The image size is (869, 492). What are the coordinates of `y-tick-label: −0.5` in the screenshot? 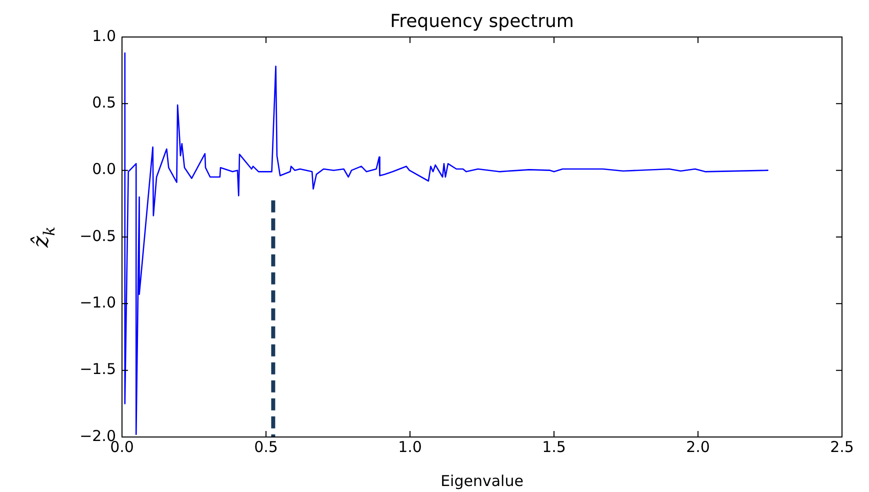 It's located at (98, 235).